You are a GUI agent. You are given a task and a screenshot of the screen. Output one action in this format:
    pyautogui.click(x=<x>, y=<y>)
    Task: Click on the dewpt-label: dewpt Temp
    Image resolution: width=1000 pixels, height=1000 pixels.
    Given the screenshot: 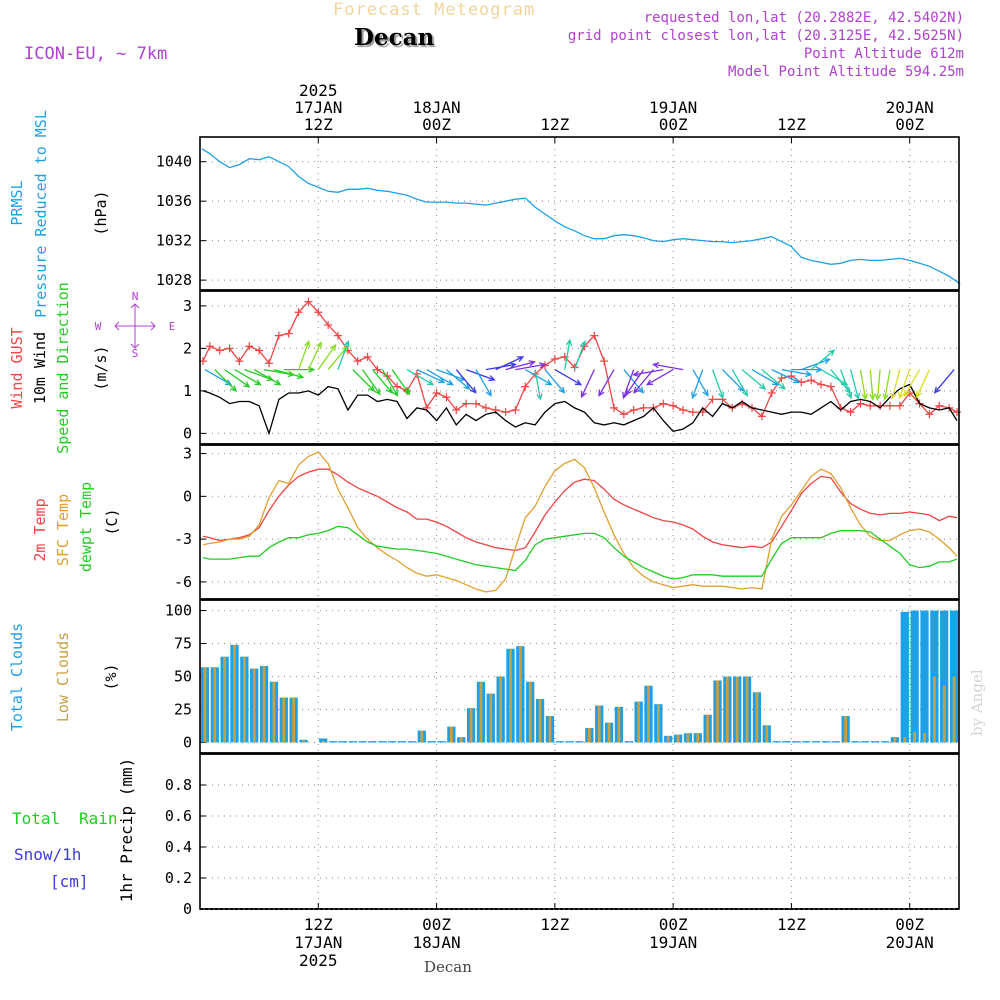 What is the action you would take?
    pyautogui.click(x=86, y=527)
    